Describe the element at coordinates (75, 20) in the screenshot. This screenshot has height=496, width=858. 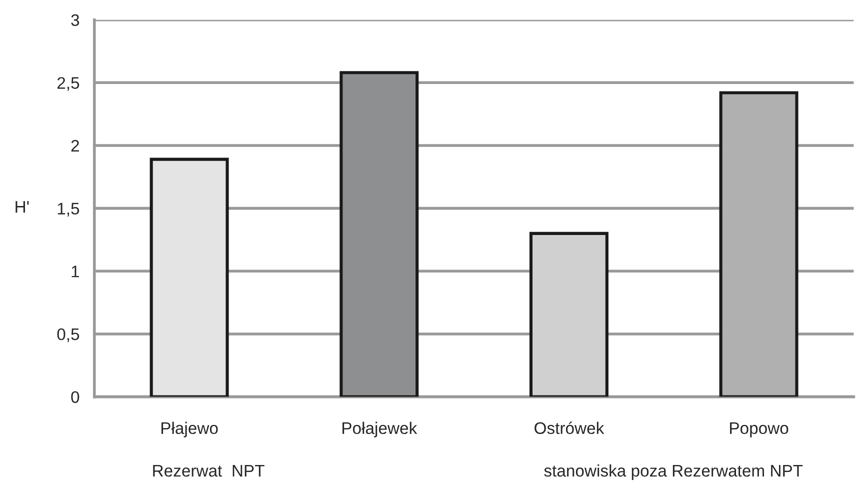
I see `y-tick-label: 3` at that location.